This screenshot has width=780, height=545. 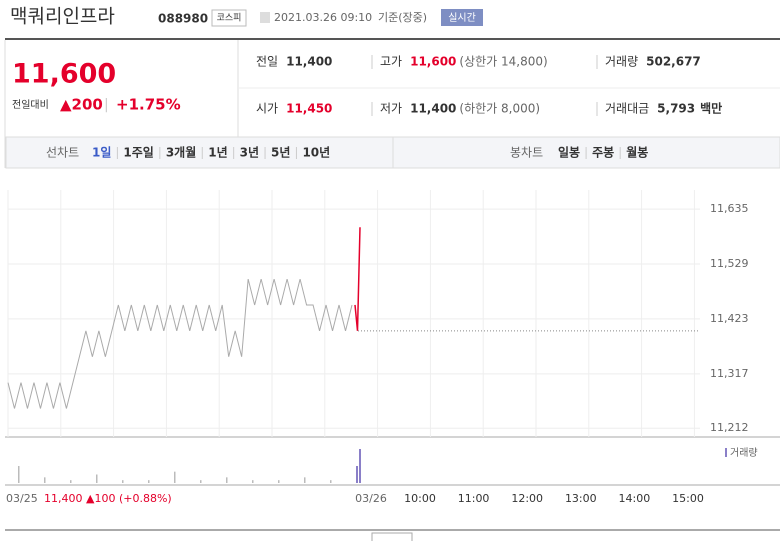 I want to click on stat-label: 고가, so click(x=391, y=62).